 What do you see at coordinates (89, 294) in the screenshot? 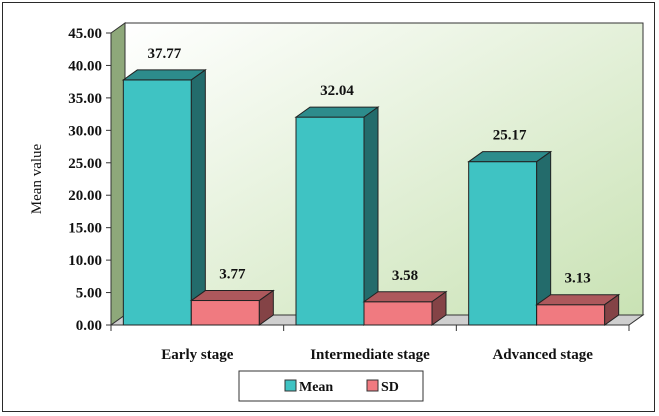
I see `y-tick-label: 5.00` at bounding box center [89, 294].